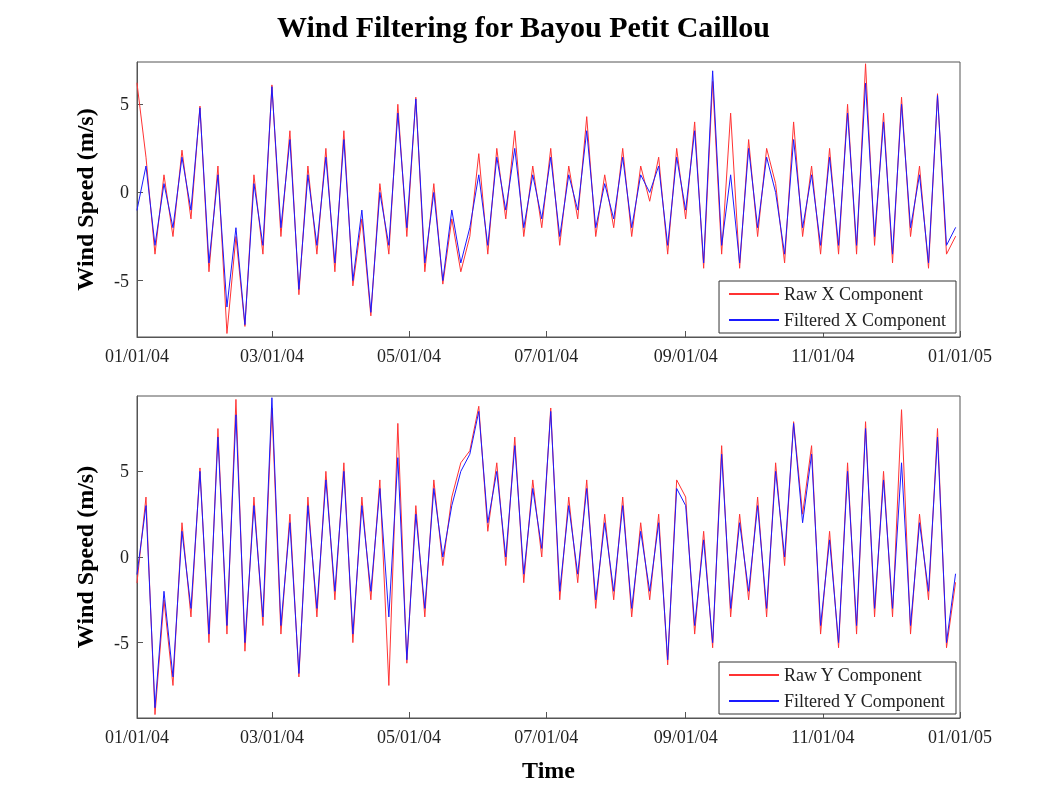 This screenshot has height=792, width=1047. Describe the element at coordinates (865, 320) in the screenshot. I see `legend-label: Filtered X Component` at that location.